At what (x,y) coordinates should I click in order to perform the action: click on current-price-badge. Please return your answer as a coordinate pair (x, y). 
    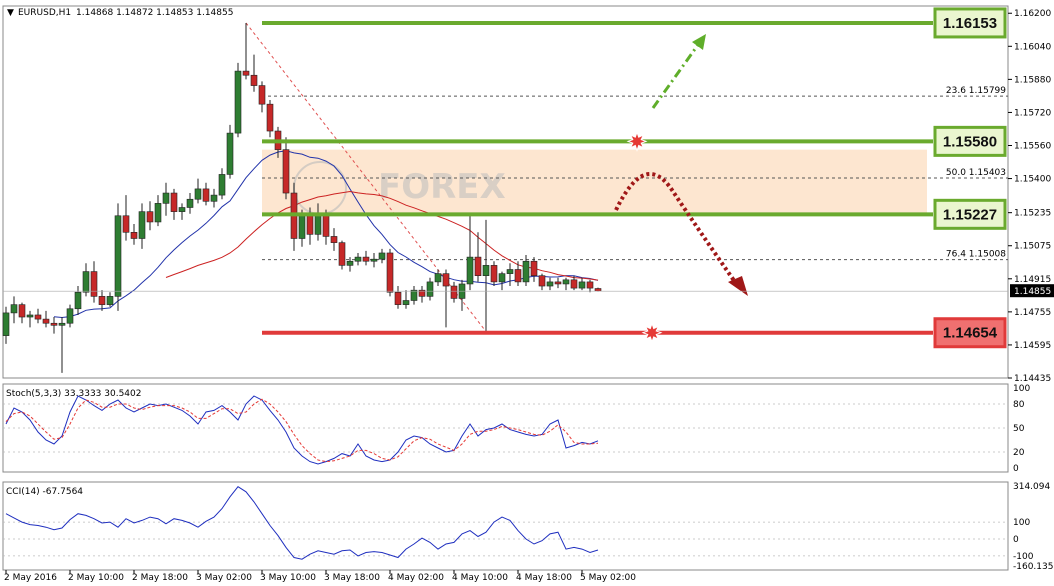
    Looking at the image, I should click on (1032, 291).